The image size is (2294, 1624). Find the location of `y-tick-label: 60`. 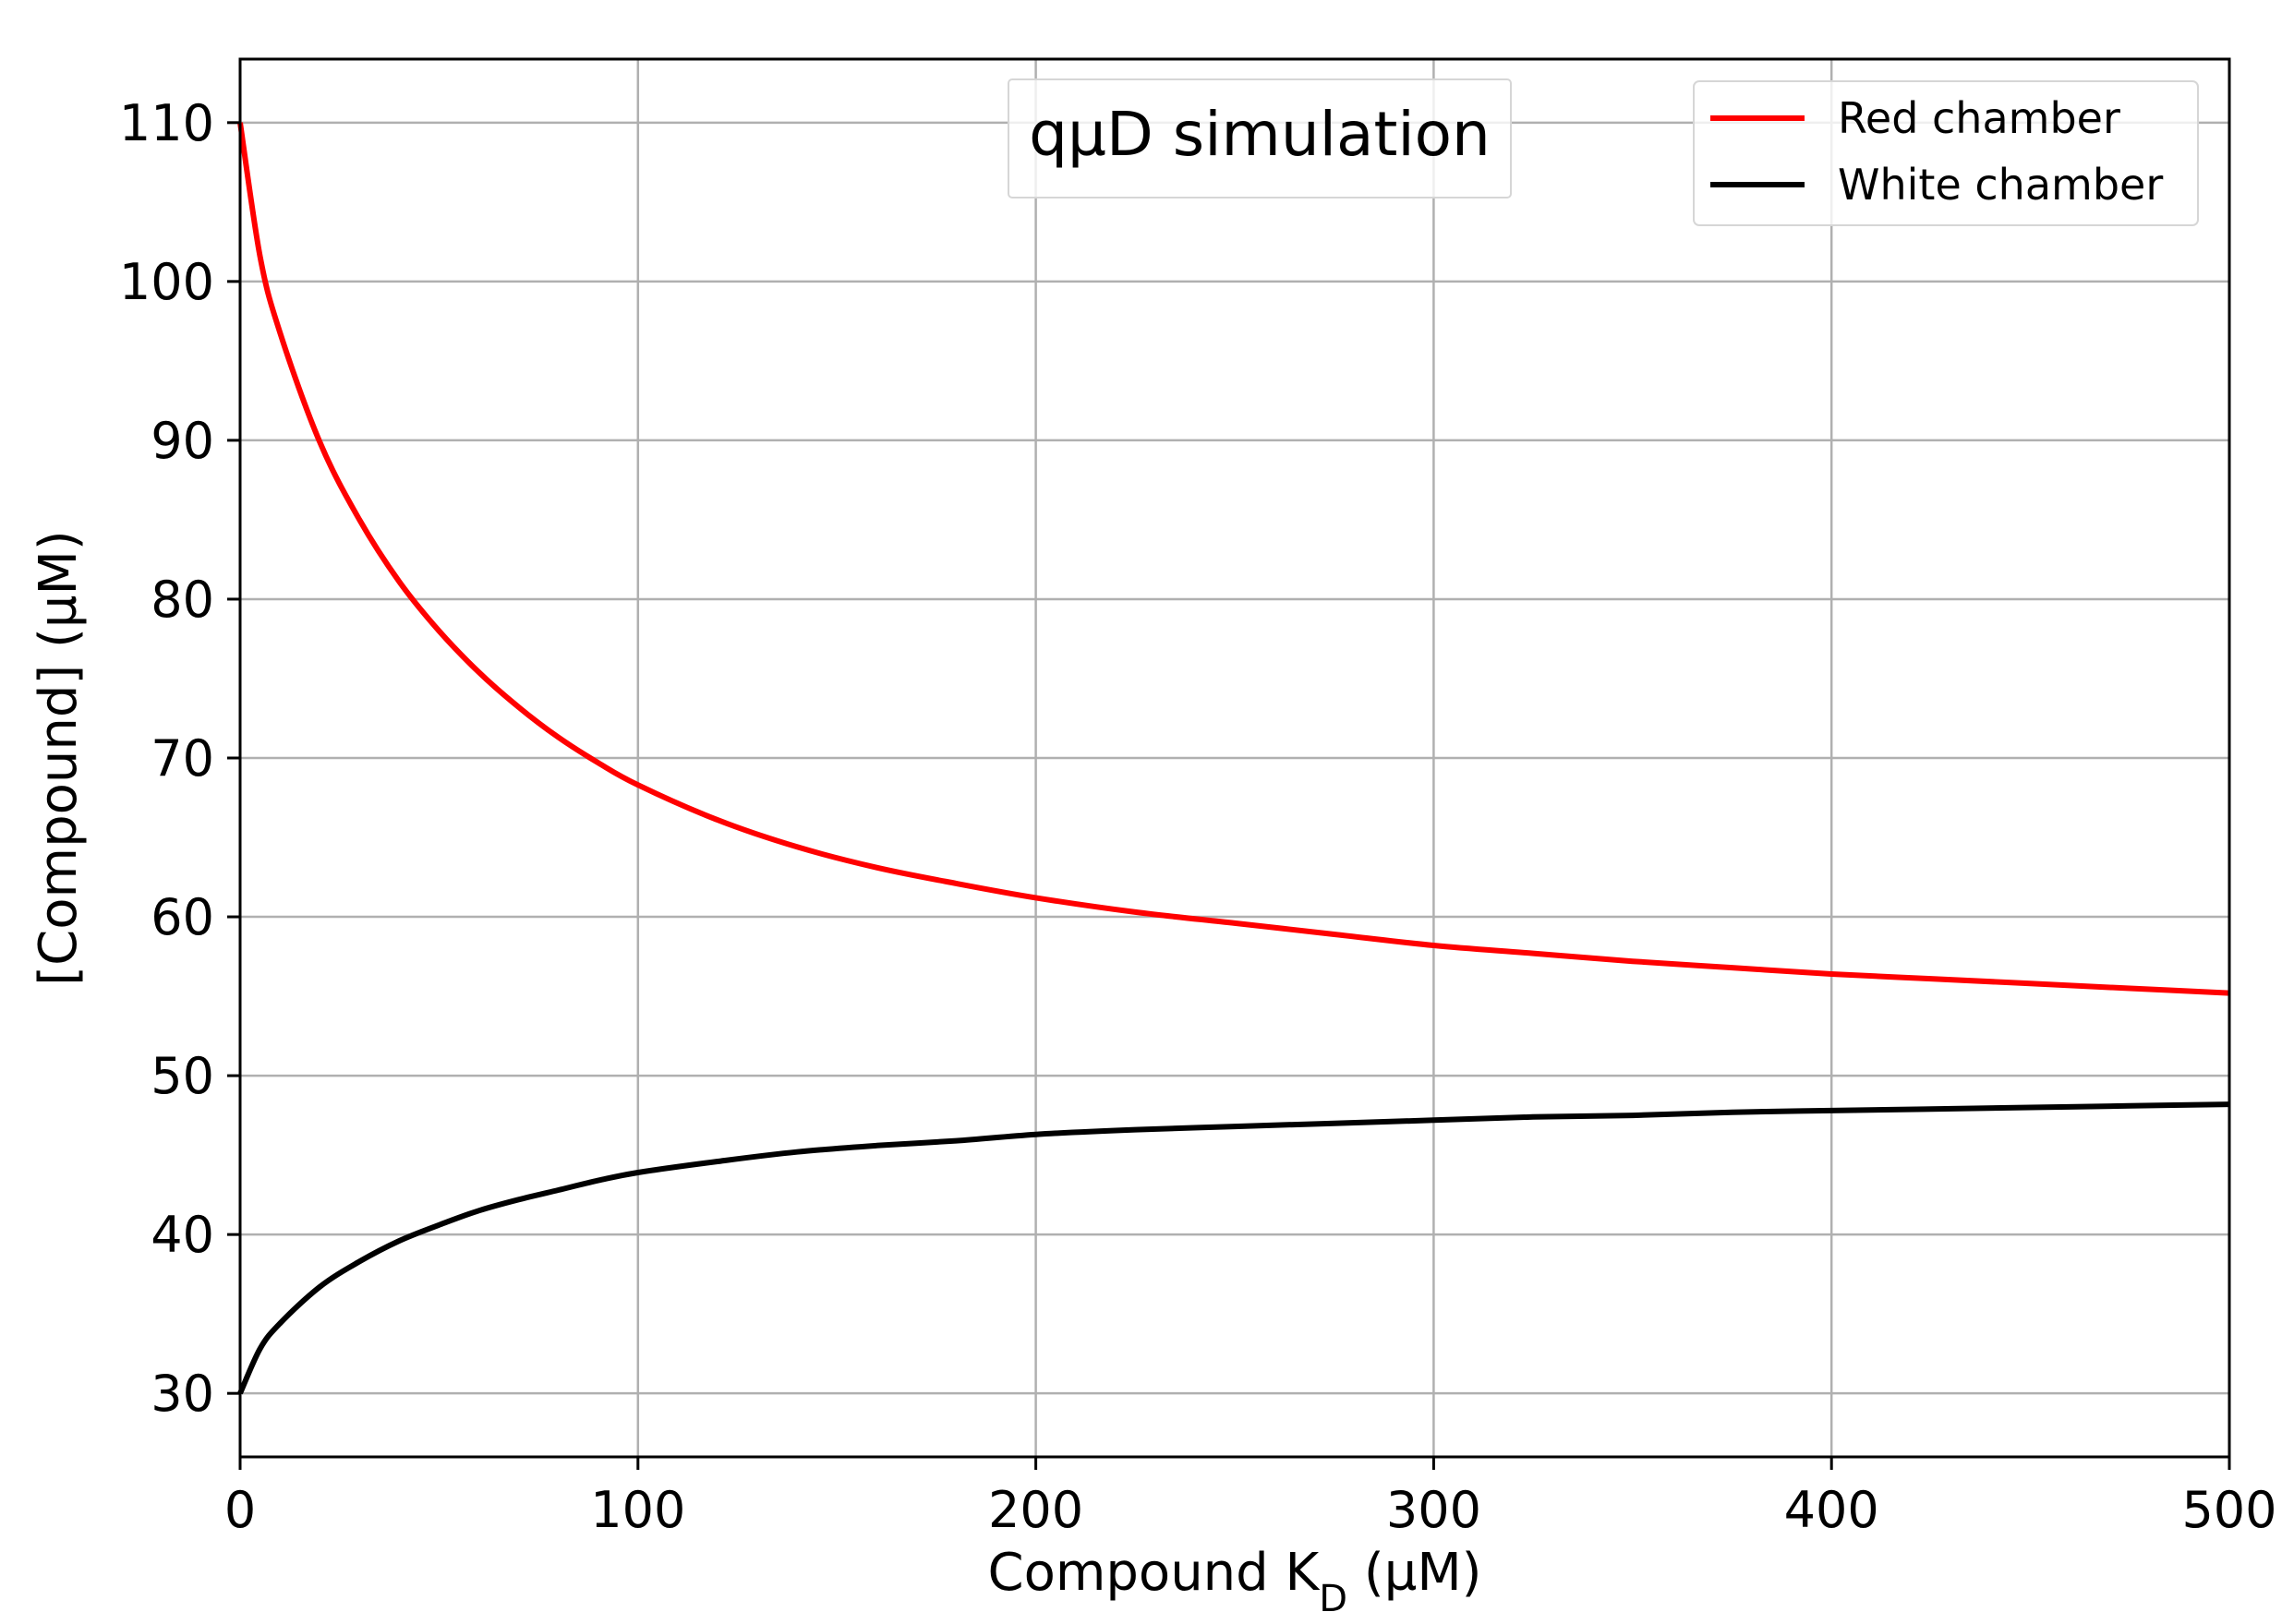

y-tick-label: 60 is located at coordinates (182, 917).